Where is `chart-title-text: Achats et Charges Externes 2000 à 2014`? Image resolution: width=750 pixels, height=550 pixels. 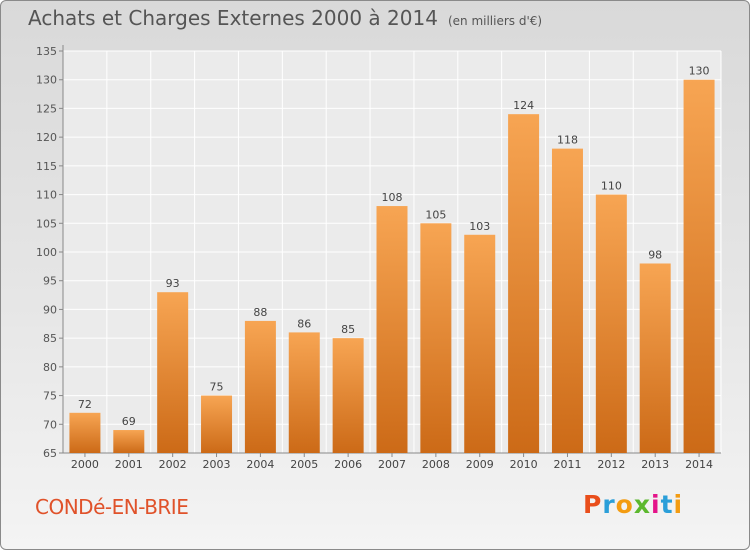 chart-title-text: Achats et Charges Externes 2000 à 2014 is located at coordinates (233, 18).